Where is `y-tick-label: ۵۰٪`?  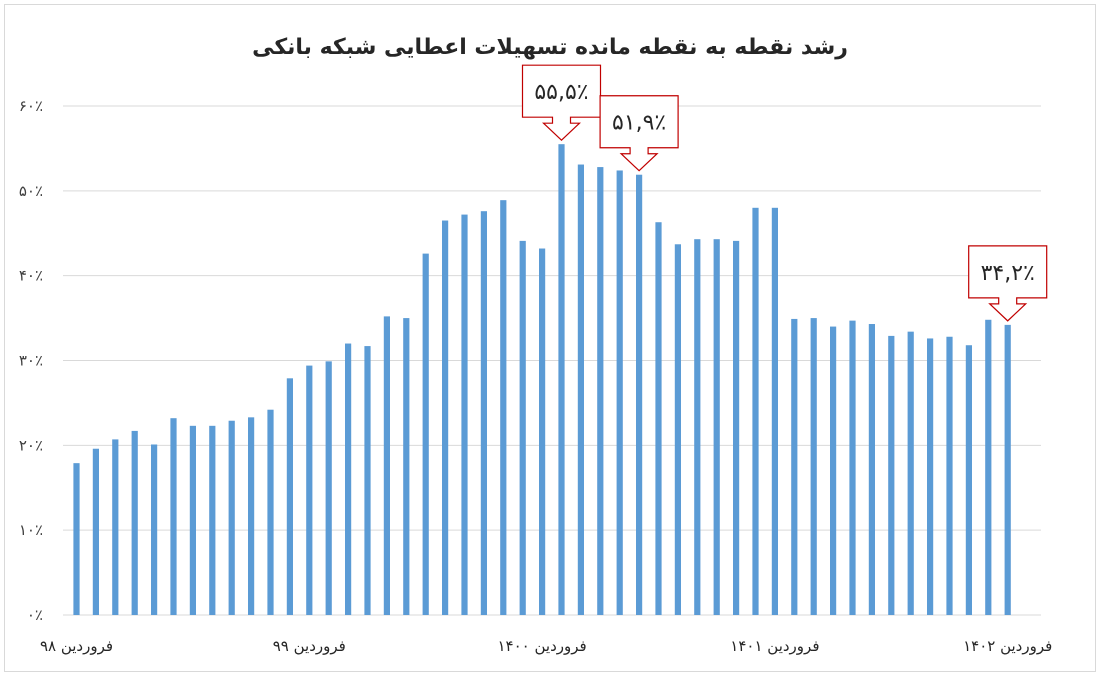 y-tick-label: ۵۰٪ is located at coordinates (31, 191).